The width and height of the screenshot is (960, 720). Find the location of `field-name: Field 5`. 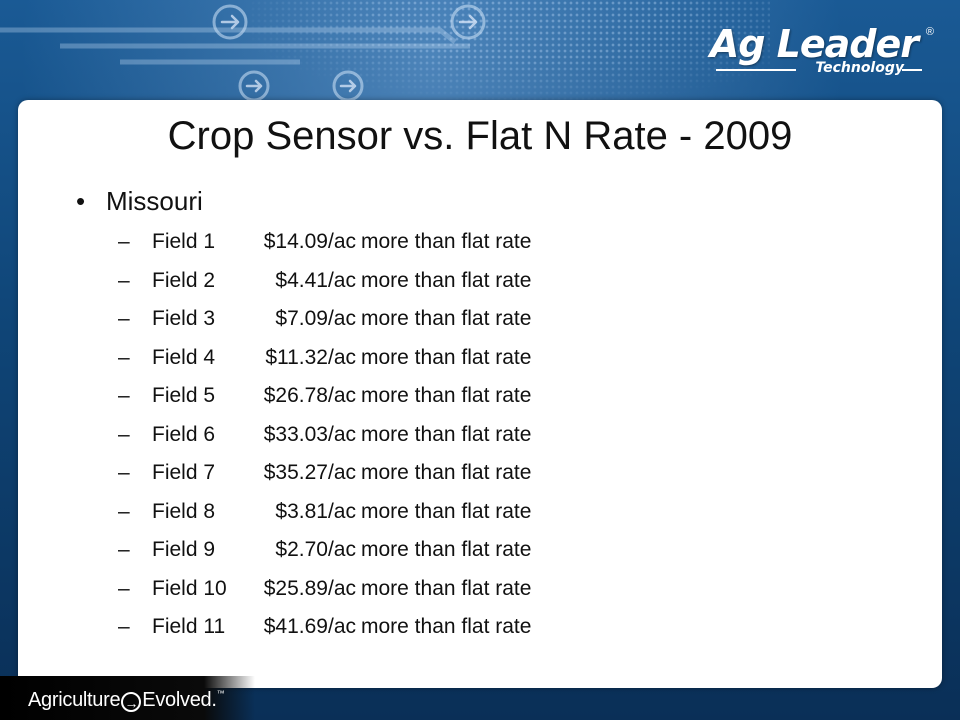

field-name: Field 5 is located at coordinates (184, 395).